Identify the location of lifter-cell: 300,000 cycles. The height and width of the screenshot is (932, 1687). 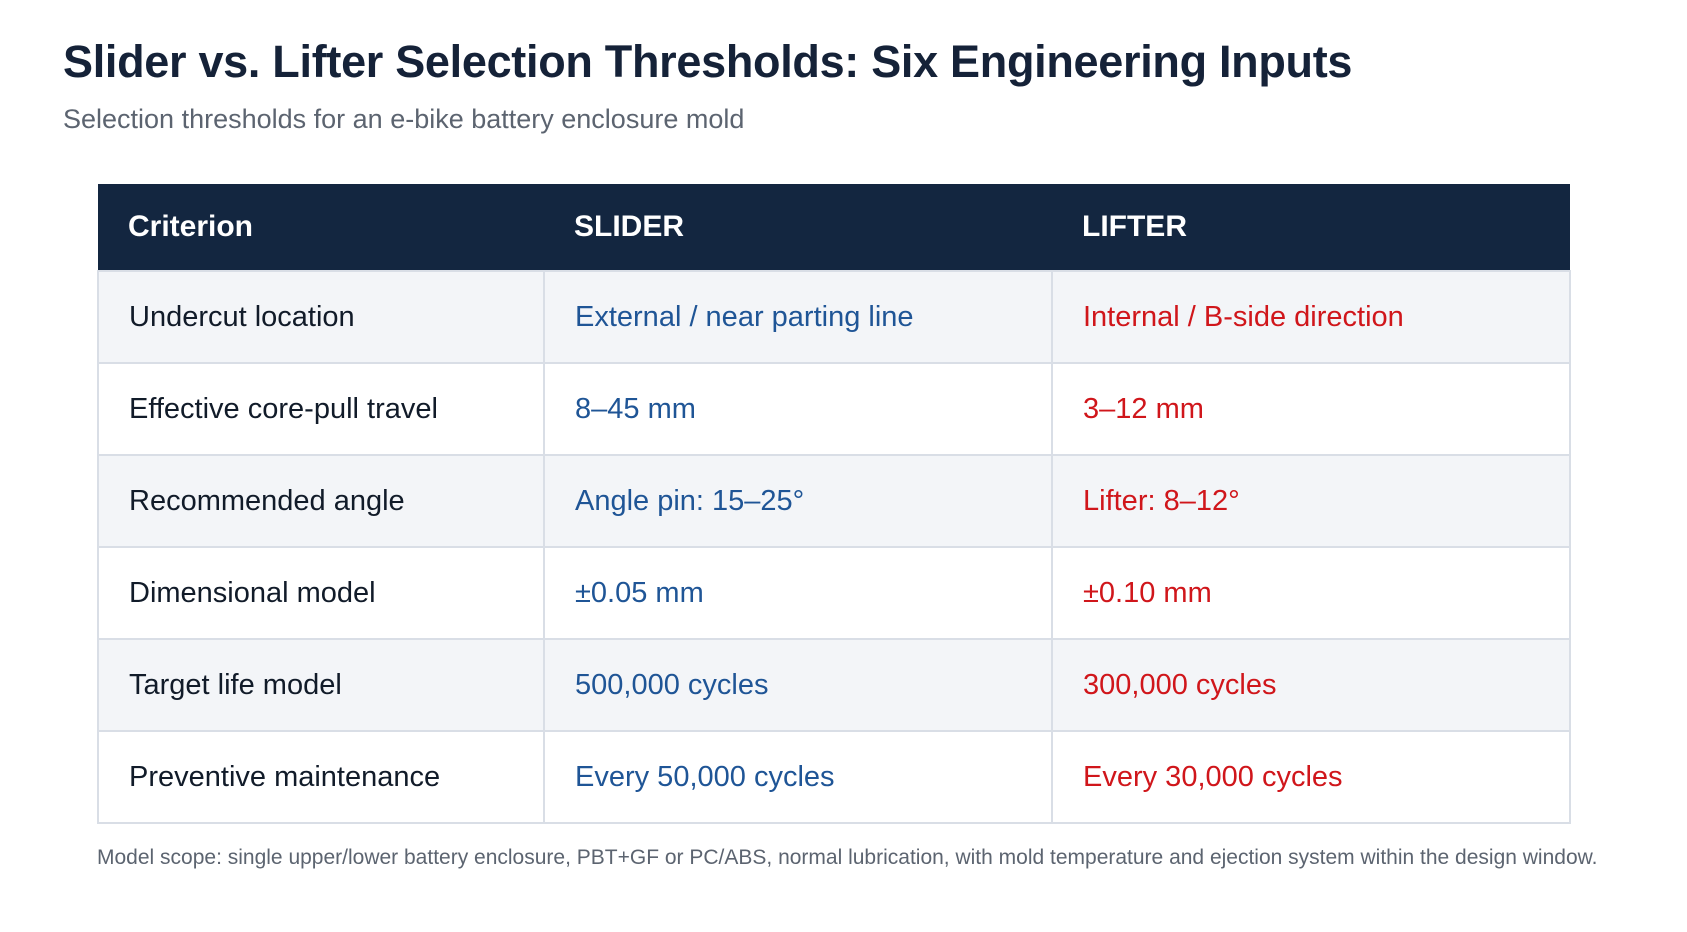
(1311, 685).